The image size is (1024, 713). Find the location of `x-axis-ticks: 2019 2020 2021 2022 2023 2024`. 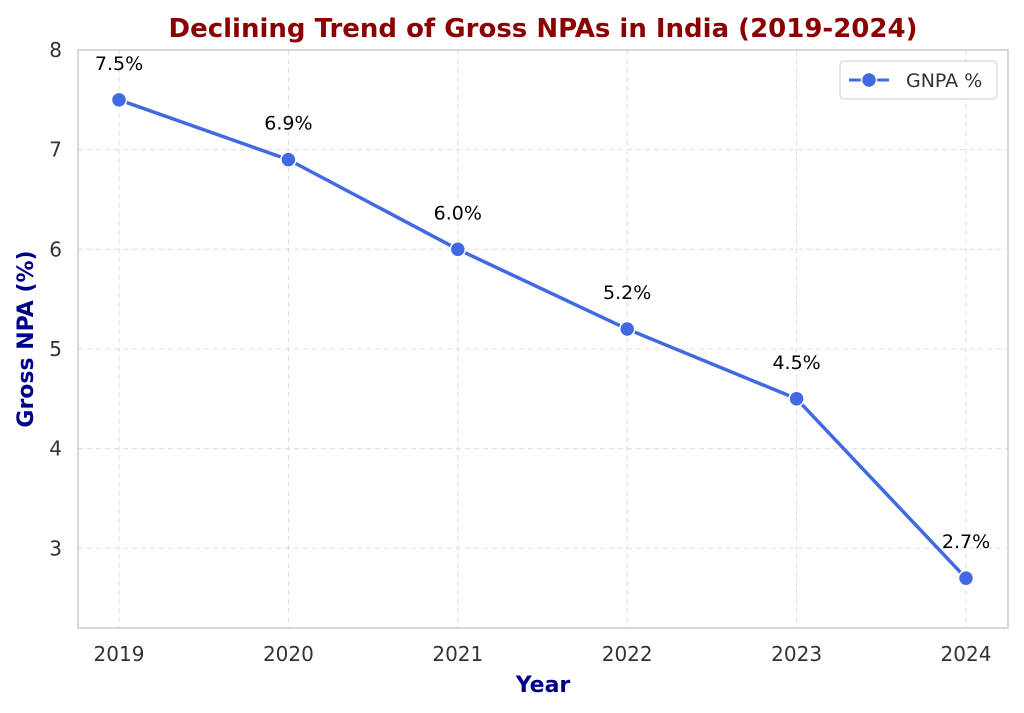

x-axis-ticks: 2019 2020 2021 2022 2023 2024 is located at coordinates (543, 654).